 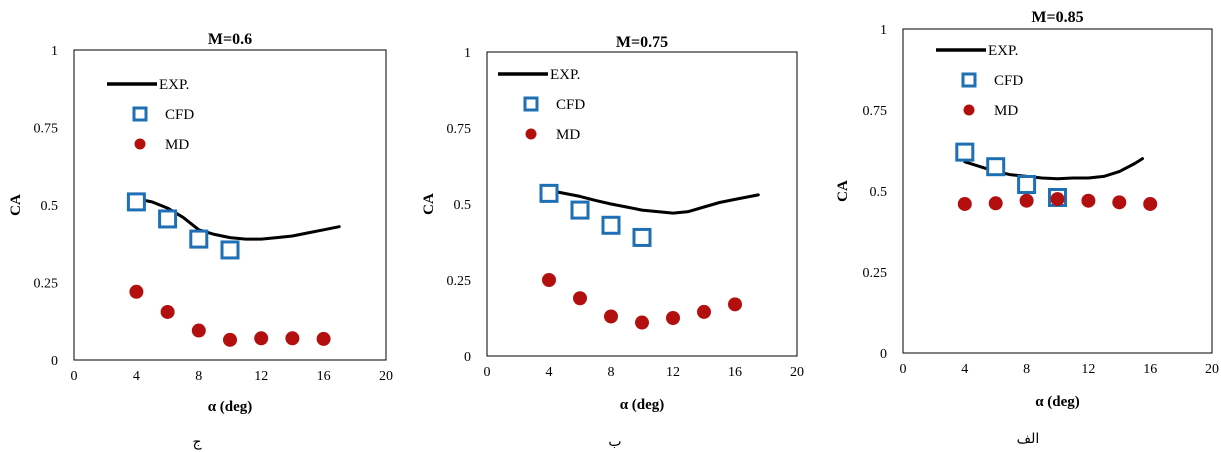 What do you see at coordinates (230, 39) in the screenshot?
I see `chart-title: M=0.6` at bounding box center [230, 39].